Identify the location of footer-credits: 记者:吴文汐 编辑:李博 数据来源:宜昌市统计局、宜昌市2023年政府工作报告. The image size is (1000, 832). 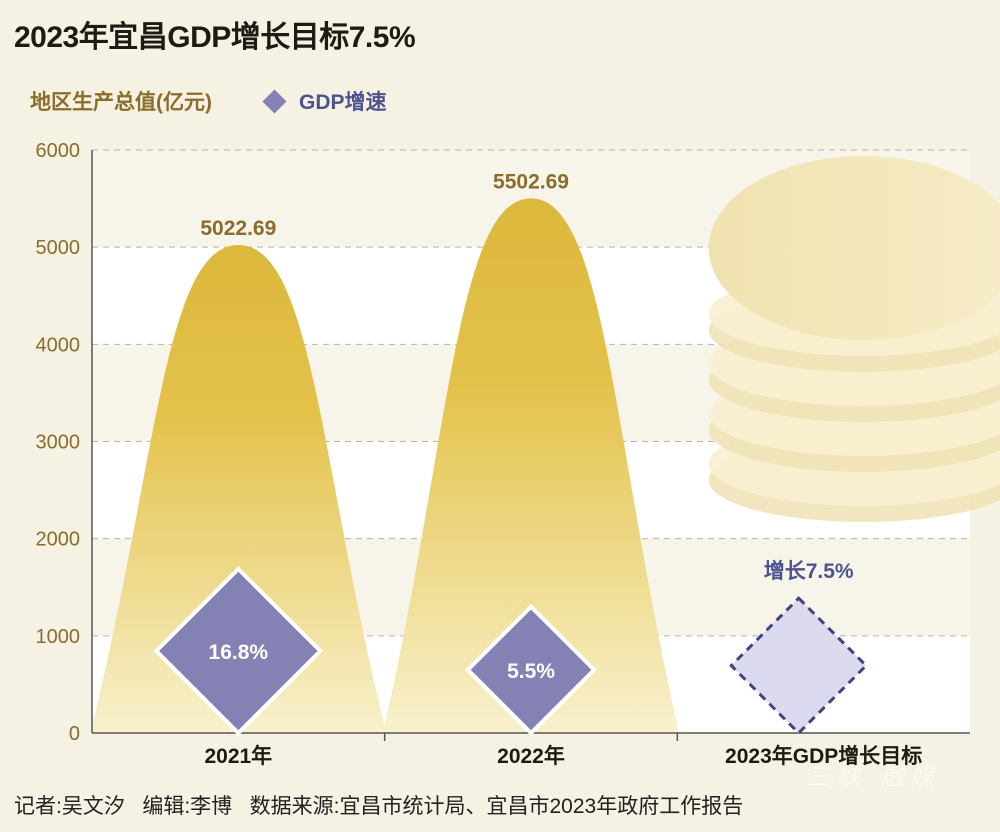
(379, 806).